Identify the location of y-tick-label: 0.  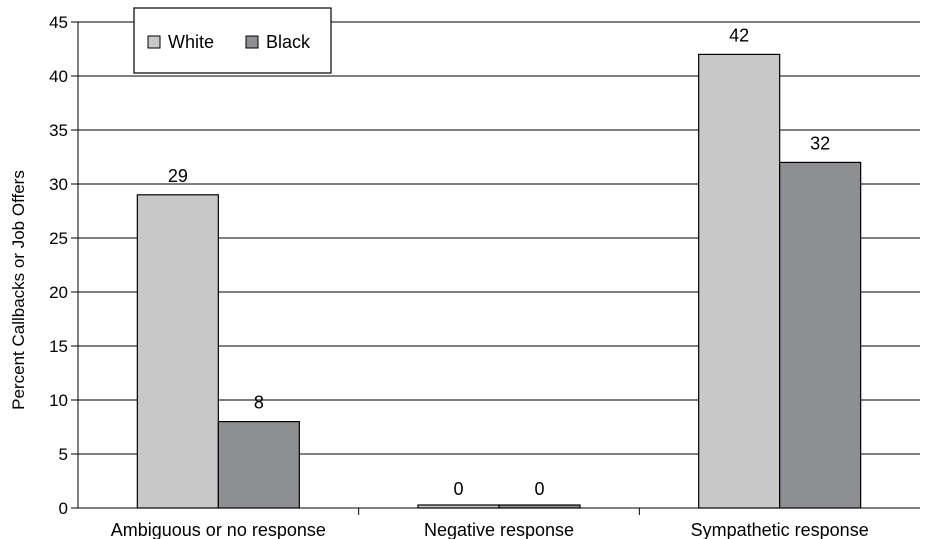
(63, 508).